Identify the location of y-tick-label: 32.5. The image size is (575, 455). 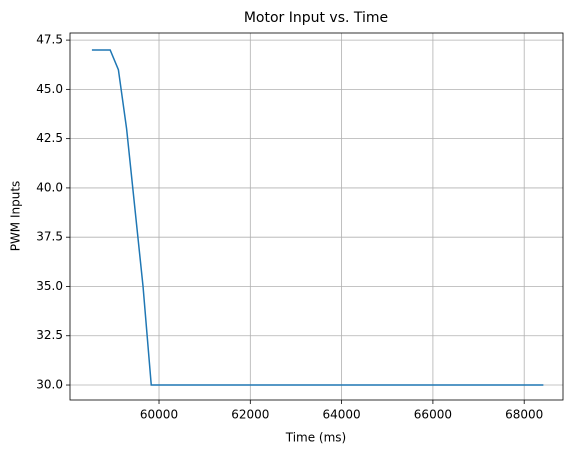
(49, 335).